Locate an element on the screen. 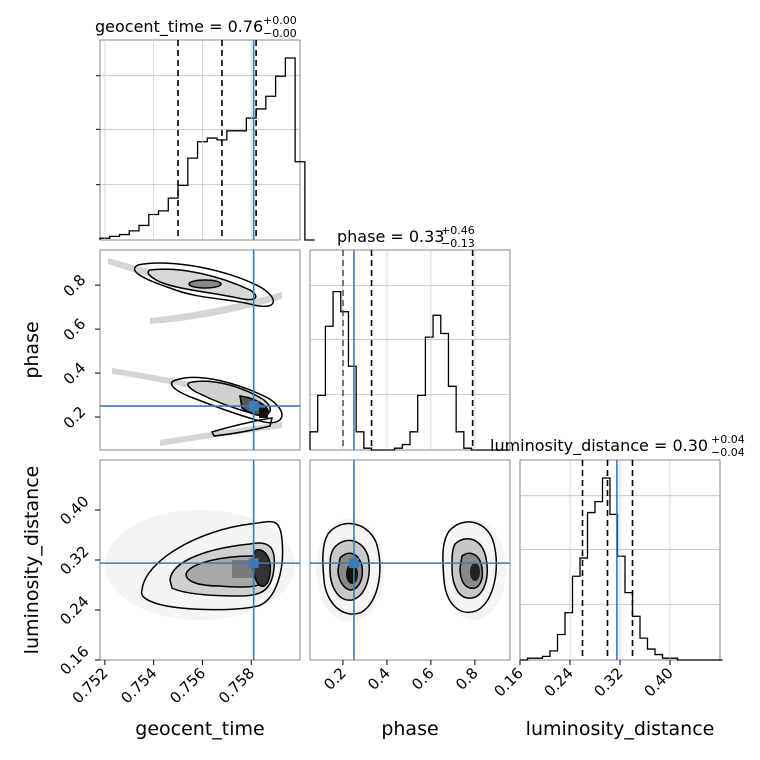 The height and width of the screenshot is (760, 760). tick-label-x-geocent_time: 0.758 is located at coordinates (236, 685).